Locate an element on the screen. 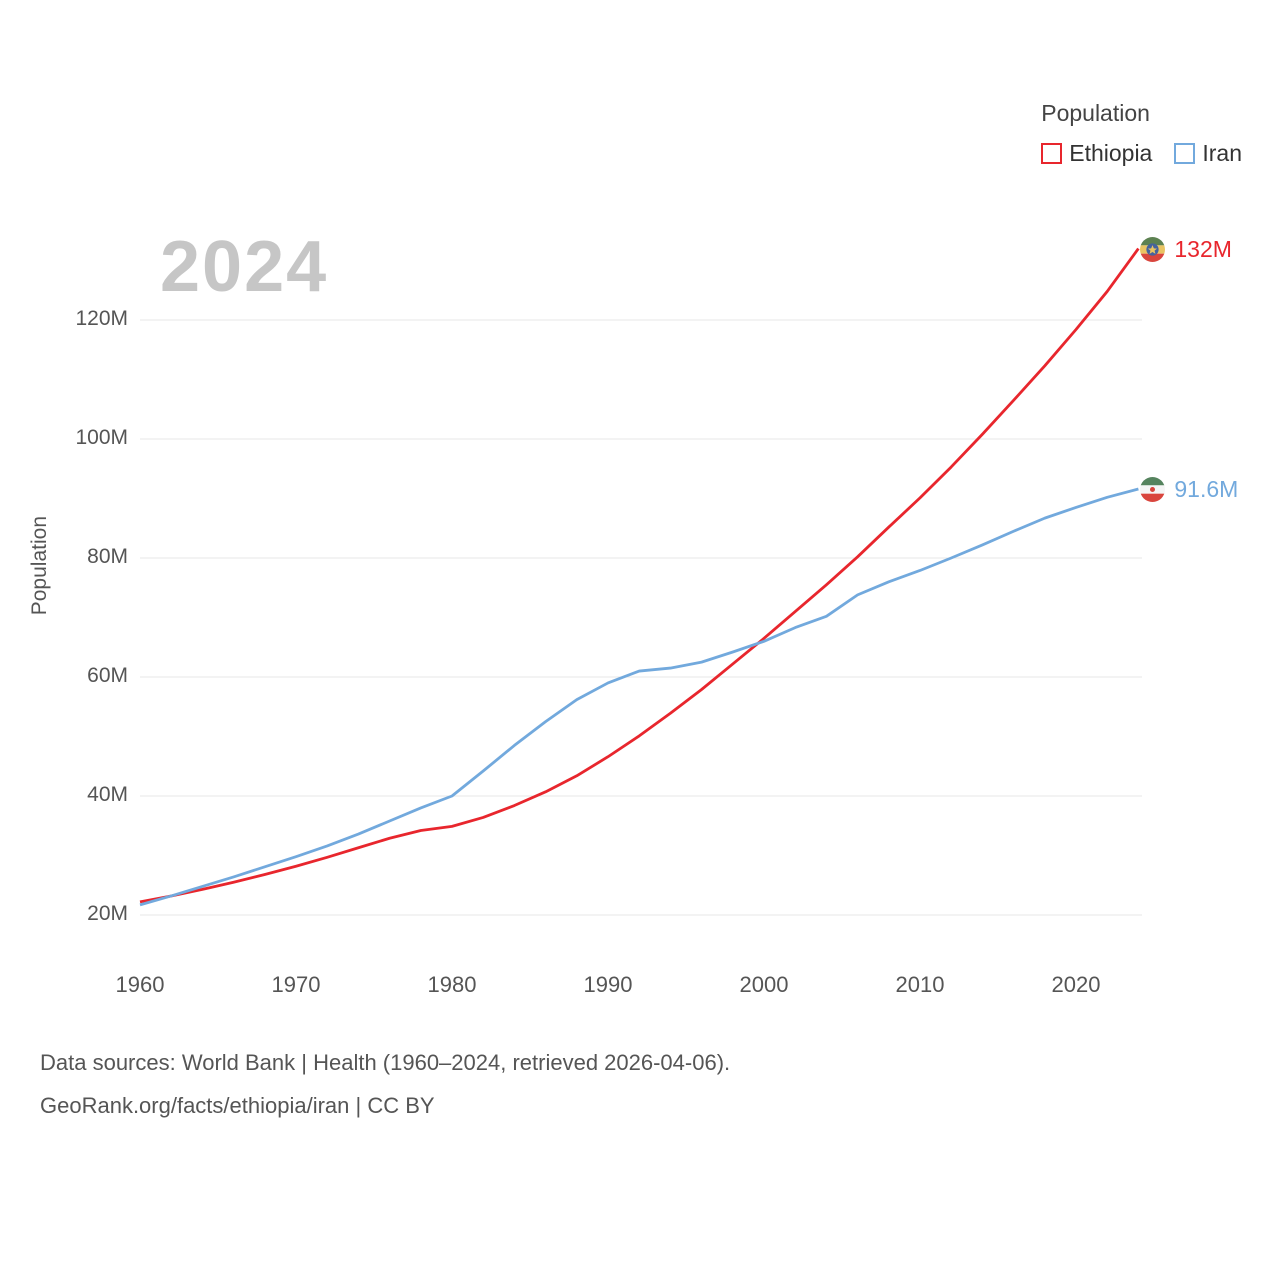 This screenshot has width=1280, height=1280. x-tick-label: 2010 is located at coordinates (920, 984).